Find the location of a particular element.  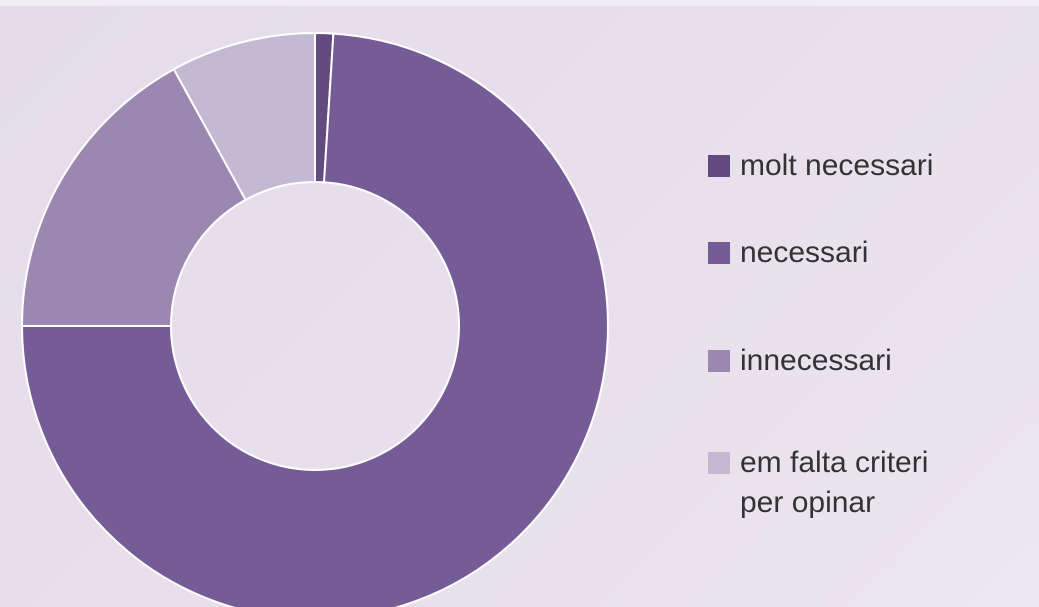

legend-item: molt necessari is located at coordinates (820, 166).